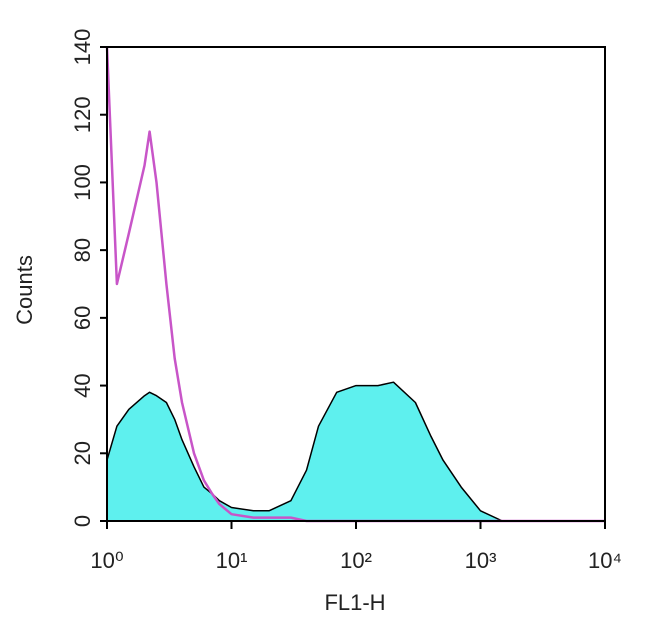 The height and width of the screenshot is (624, 650). I want to click on y-tick-label: 40, so click(82, 385).